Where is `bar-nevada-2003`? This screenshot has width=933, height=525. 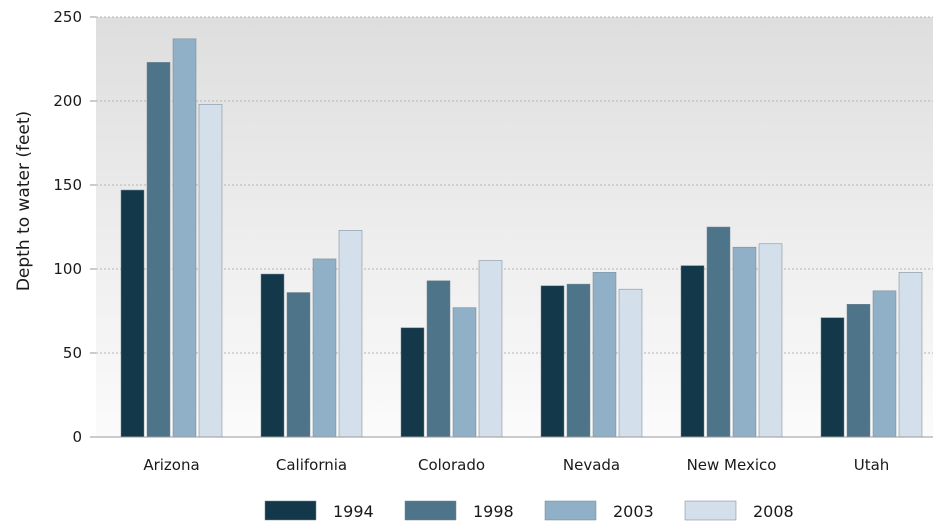
bar-nevada-2003 is located at coordinates (604, 355).